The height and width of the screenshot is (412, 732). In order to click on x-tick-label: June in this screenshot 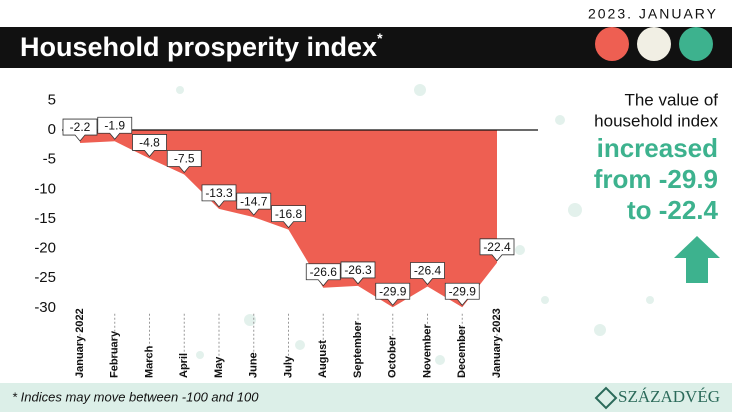, I will do `click(254, 365)`.